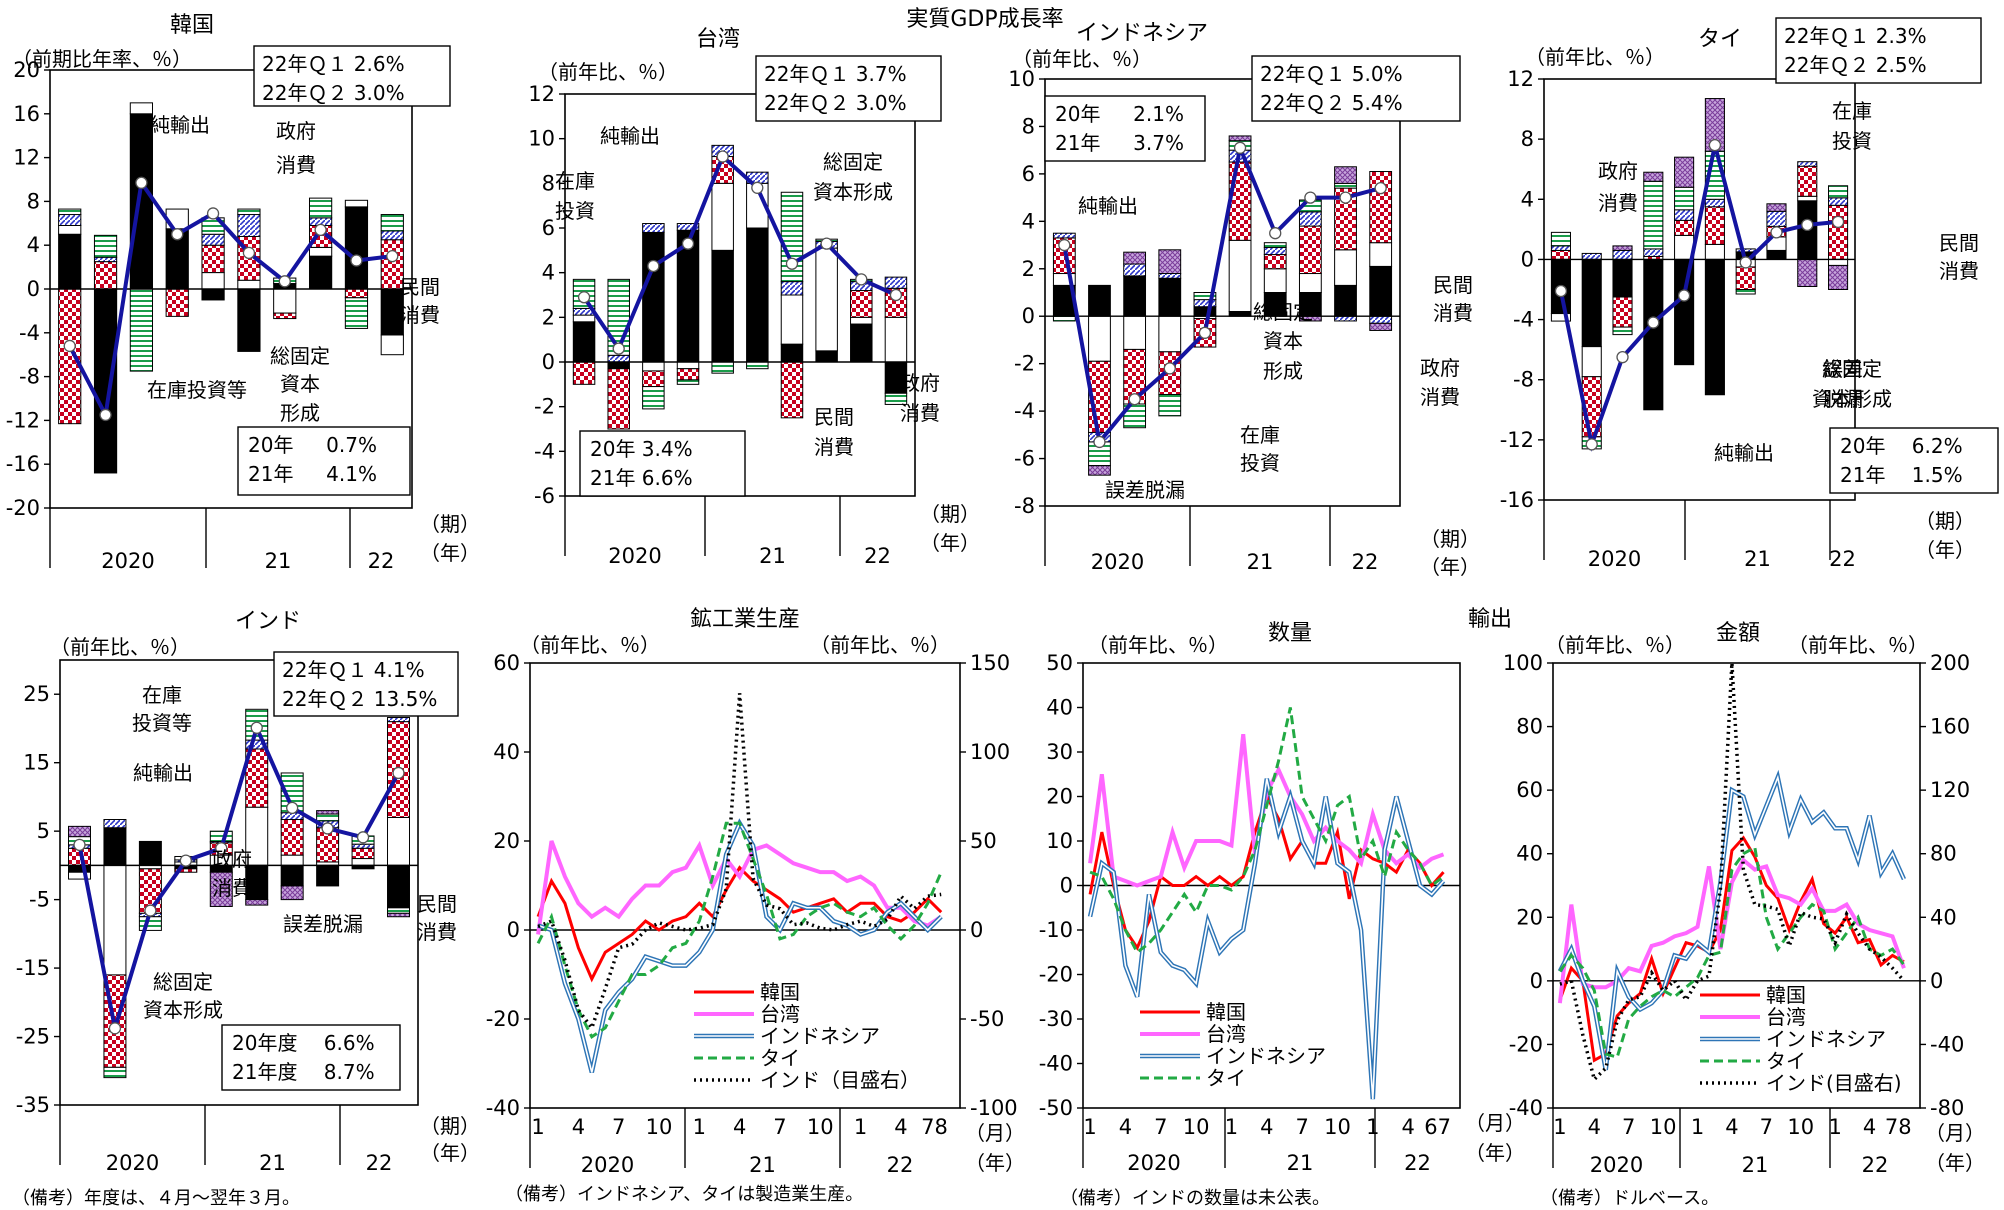  I want to click on value-x-tick-label: 10, so click(1800, 1127).